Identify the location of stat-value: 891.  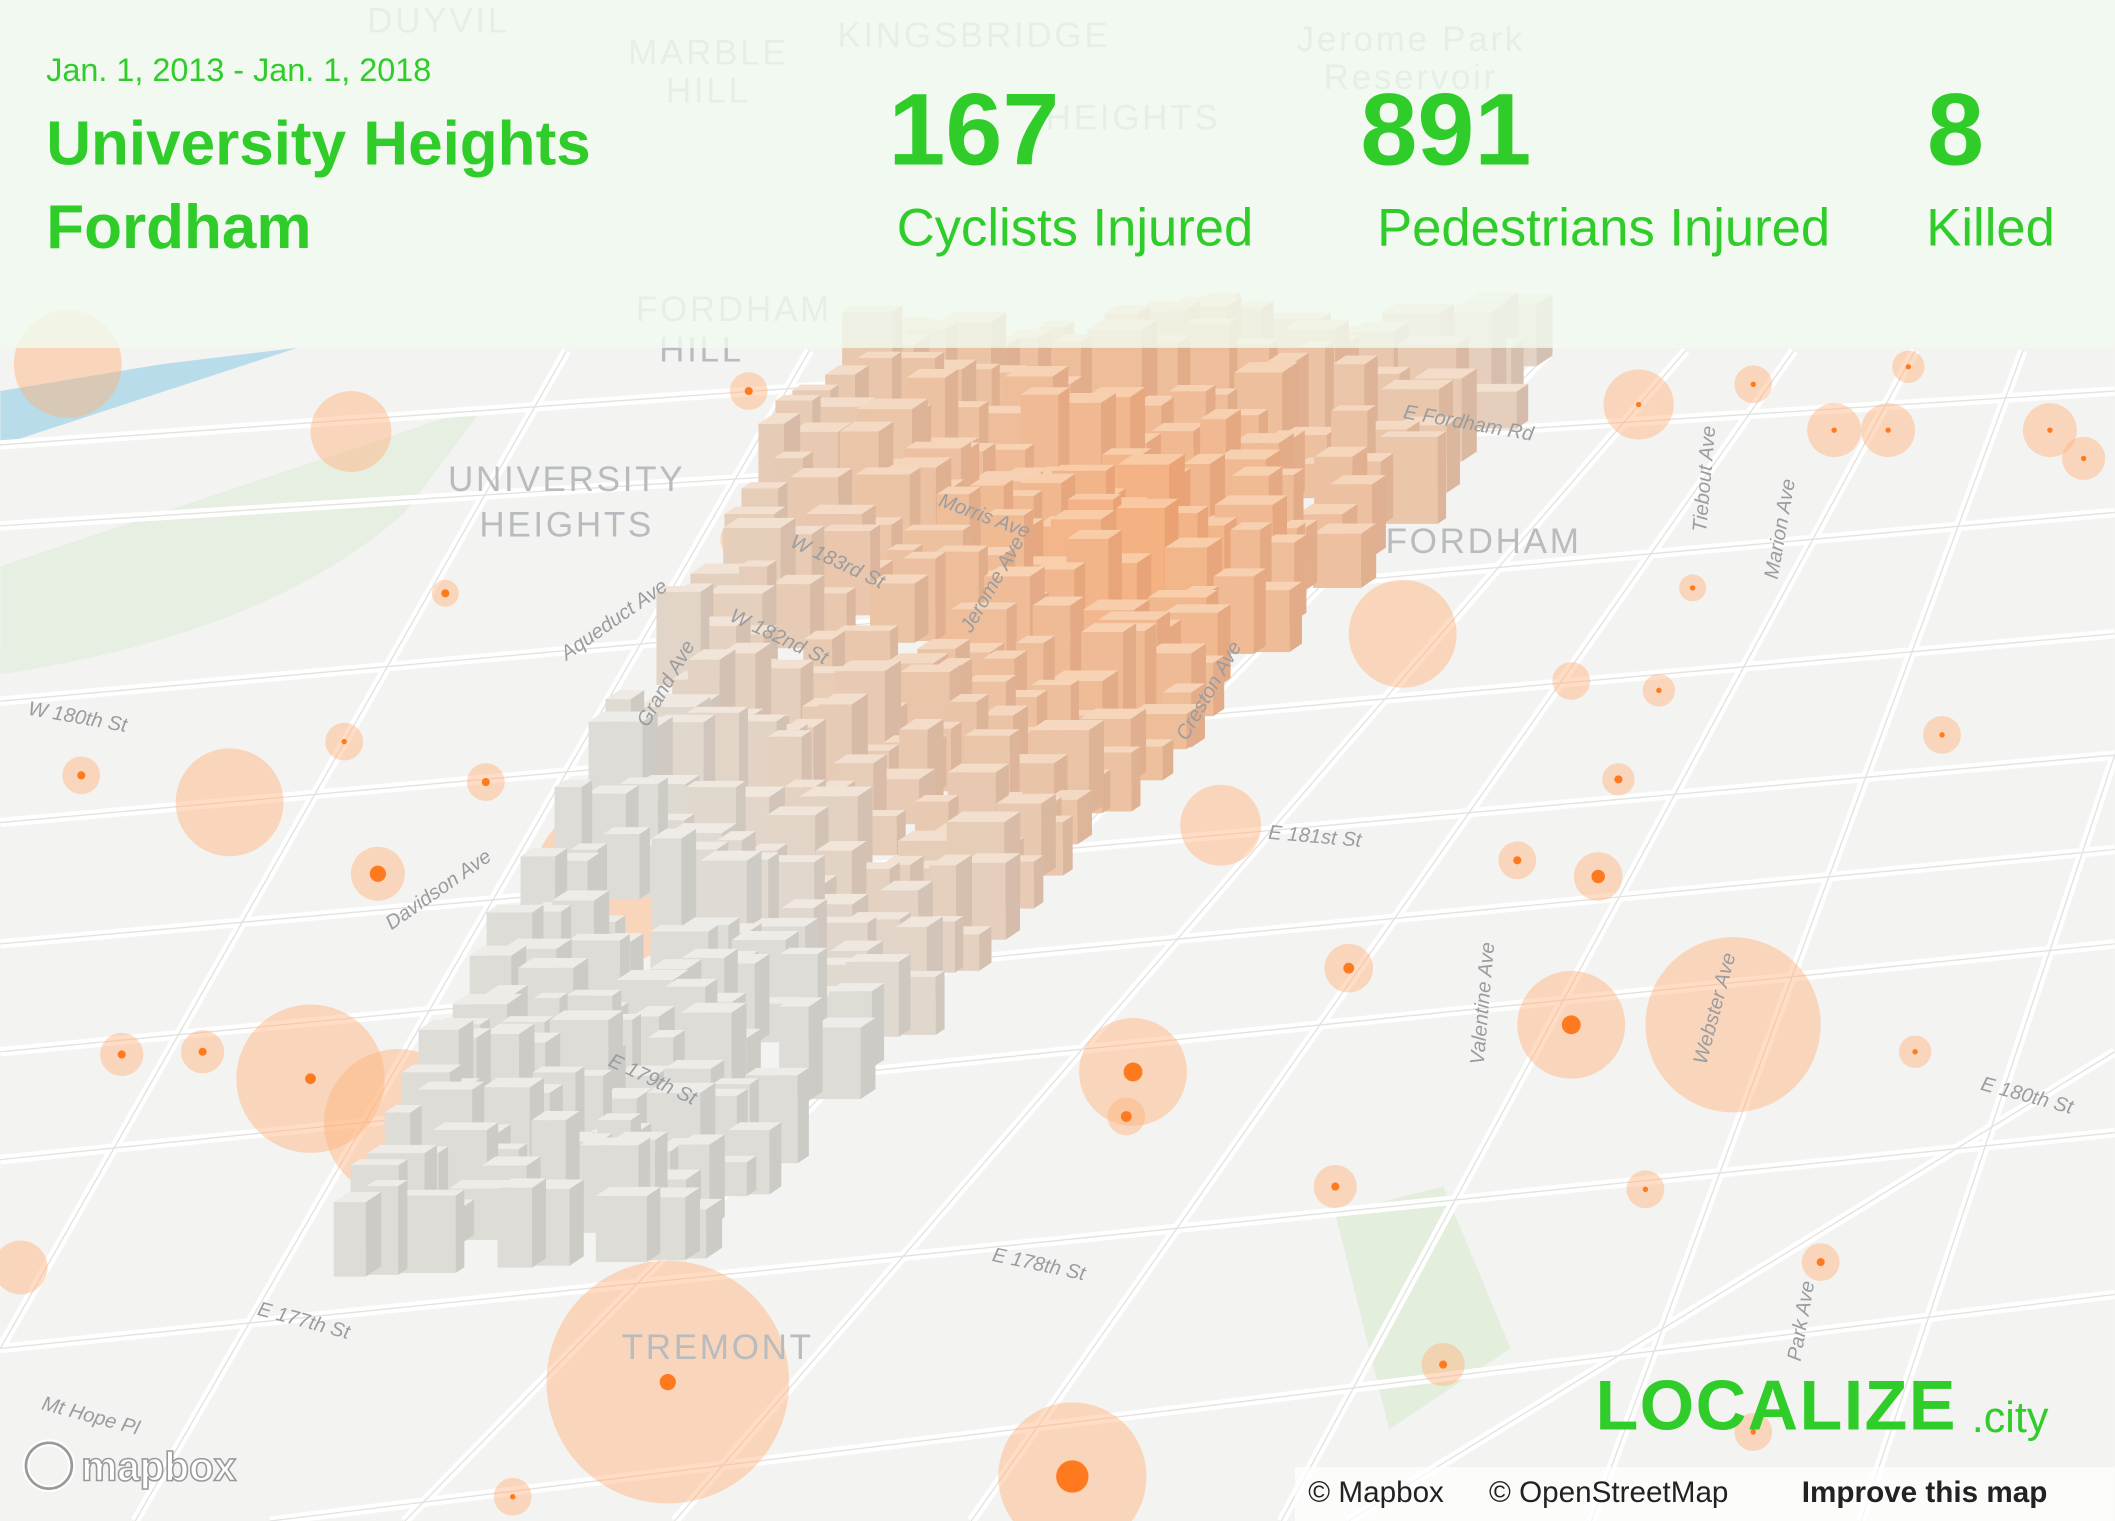
(1445, 129).